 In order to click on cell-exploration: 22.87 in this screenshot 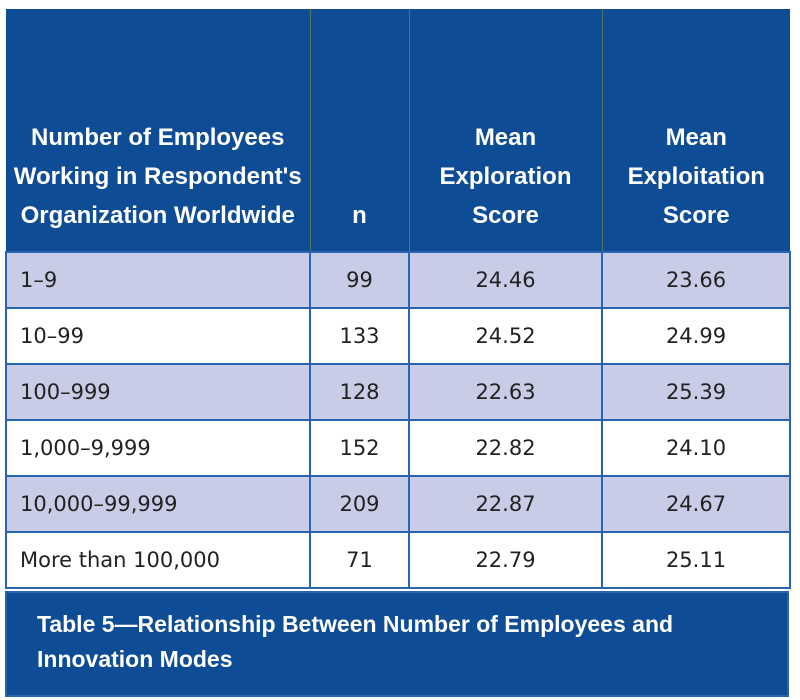, I will do `click(505, 504)`.